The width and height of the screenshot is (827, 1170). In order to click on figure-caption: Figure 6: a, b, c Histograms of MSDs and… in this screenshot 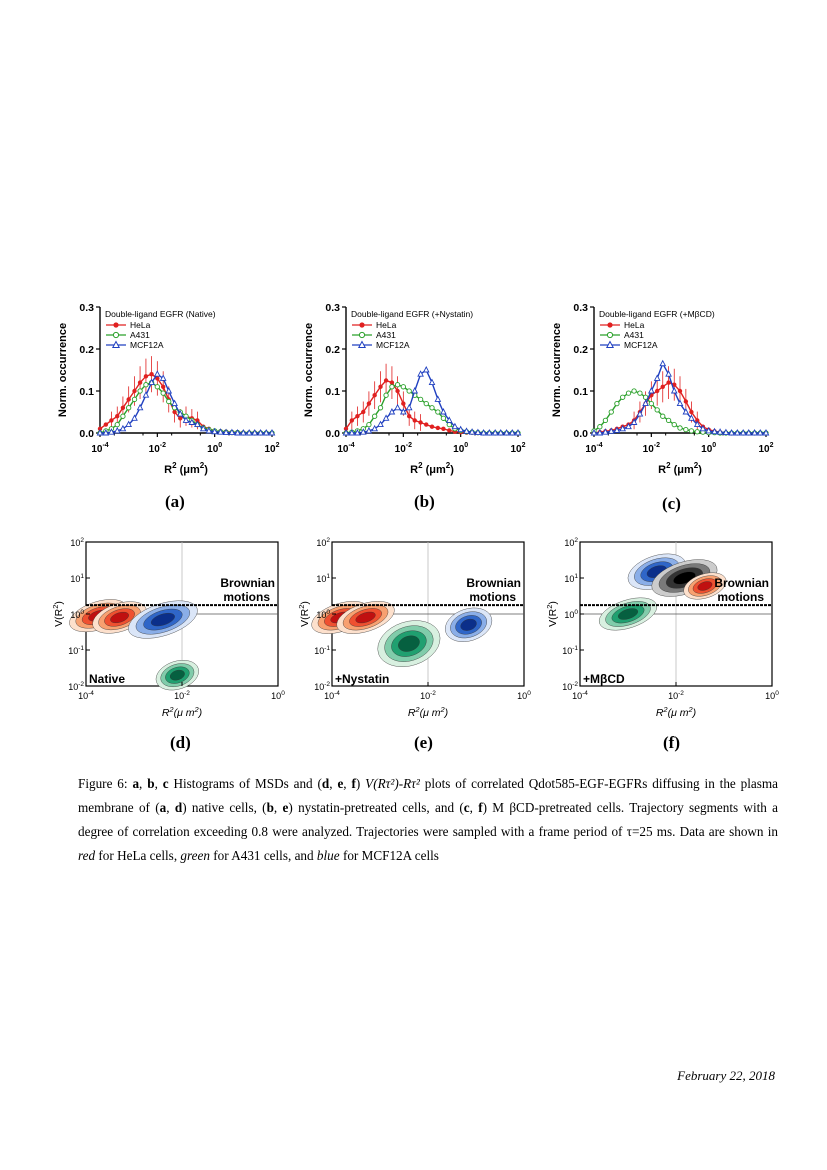, I will do `click(428, 819)`.